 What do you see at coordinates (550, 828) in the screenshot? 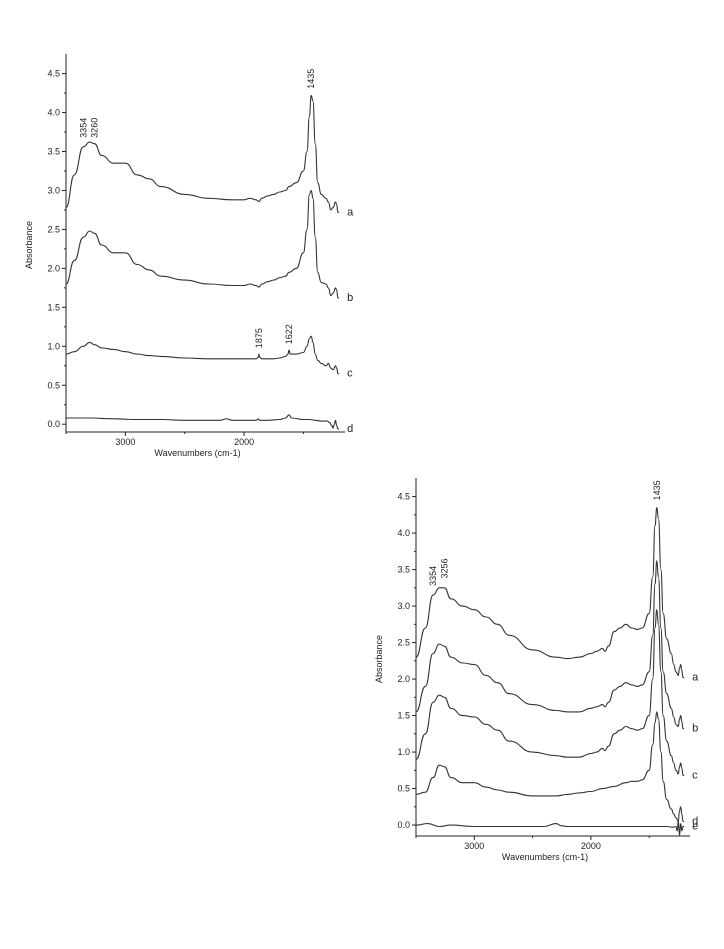
I see `series-e-curve` at bounding box center [550, 828].